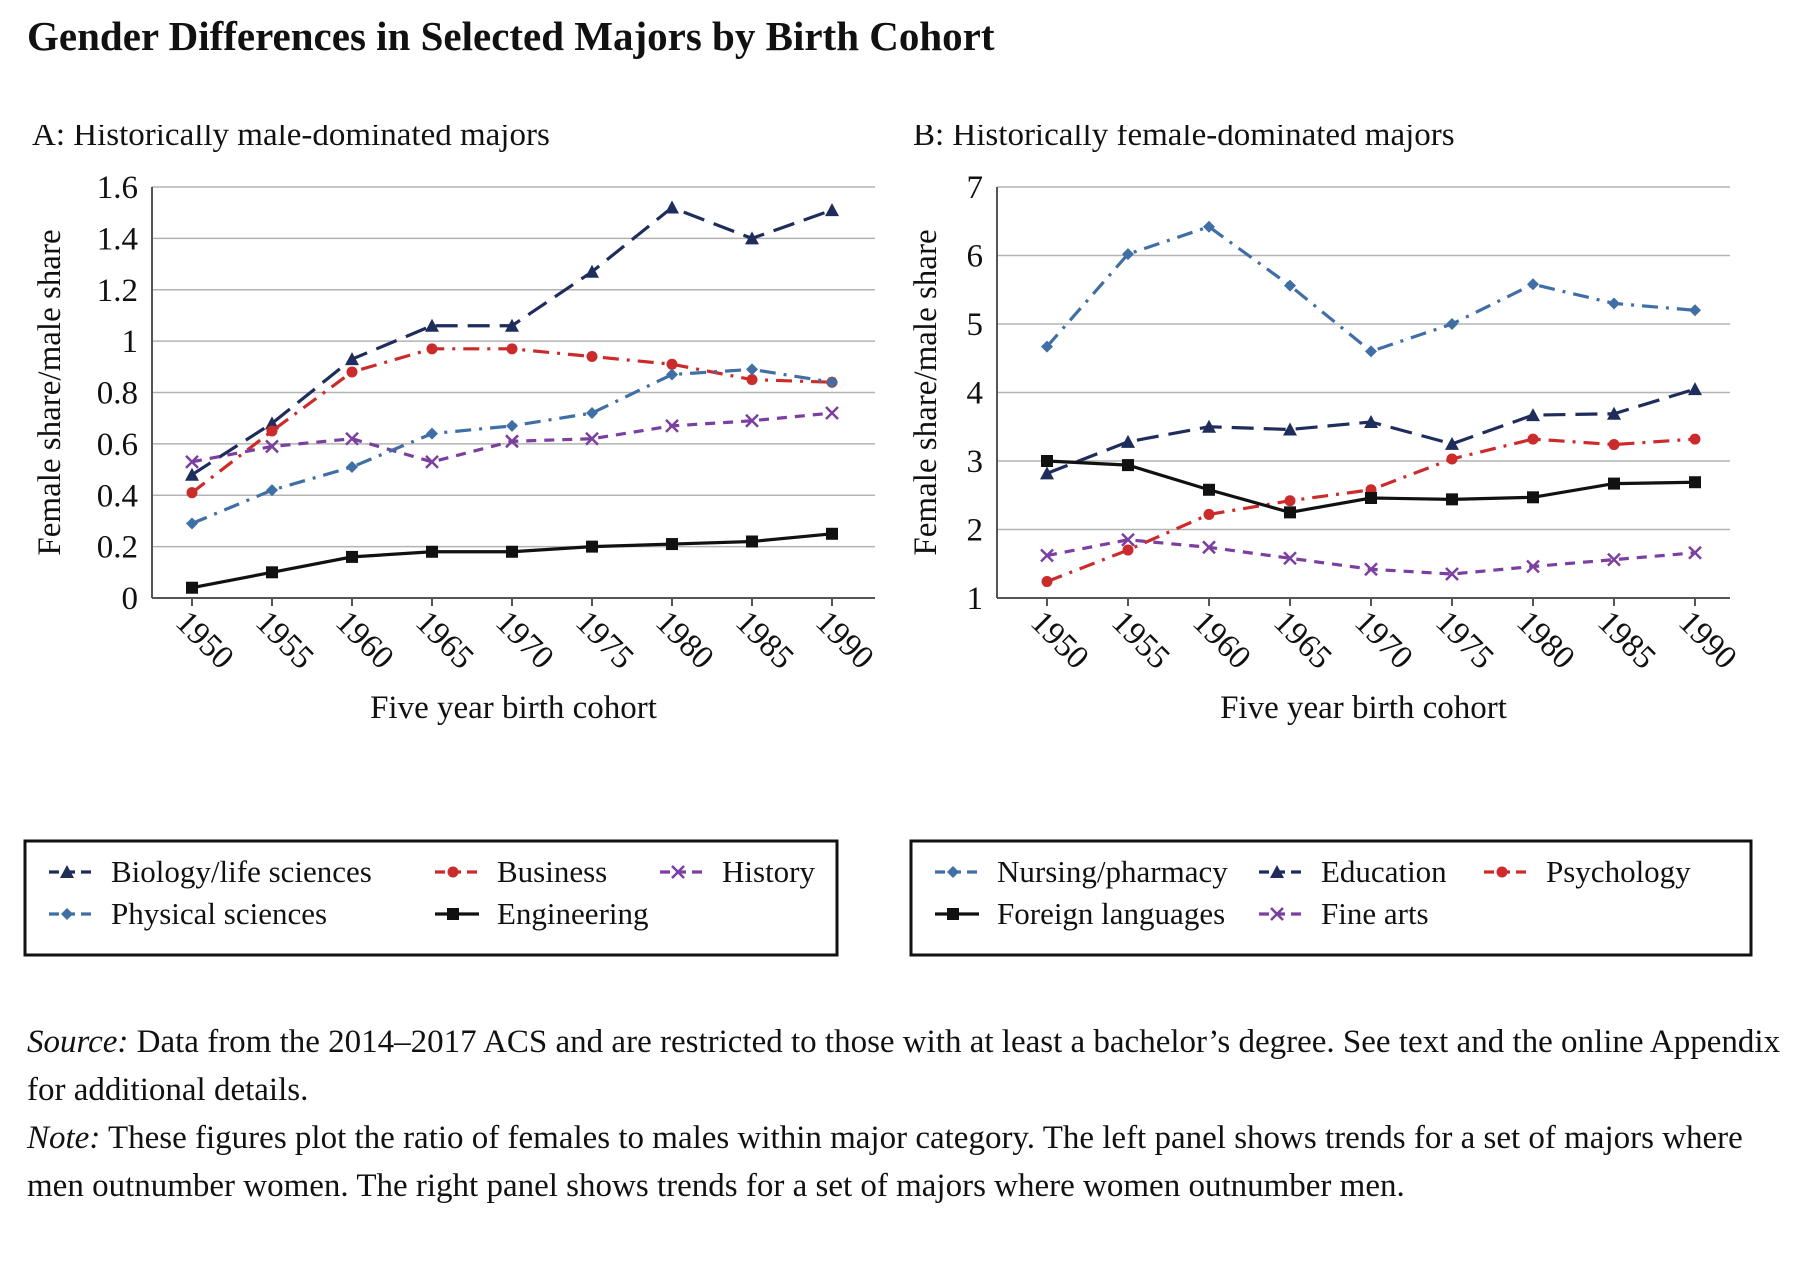 This screenshot has height=1270, width=1794. Describe the element at coordinates (738, 871) in the screenshot. I see `legend-item: History` at that location.